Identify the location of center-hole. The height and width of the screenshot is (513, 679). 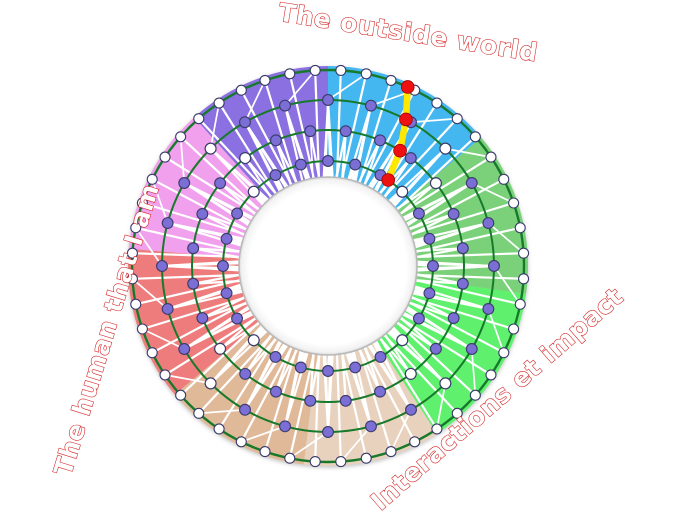
(328, 266).